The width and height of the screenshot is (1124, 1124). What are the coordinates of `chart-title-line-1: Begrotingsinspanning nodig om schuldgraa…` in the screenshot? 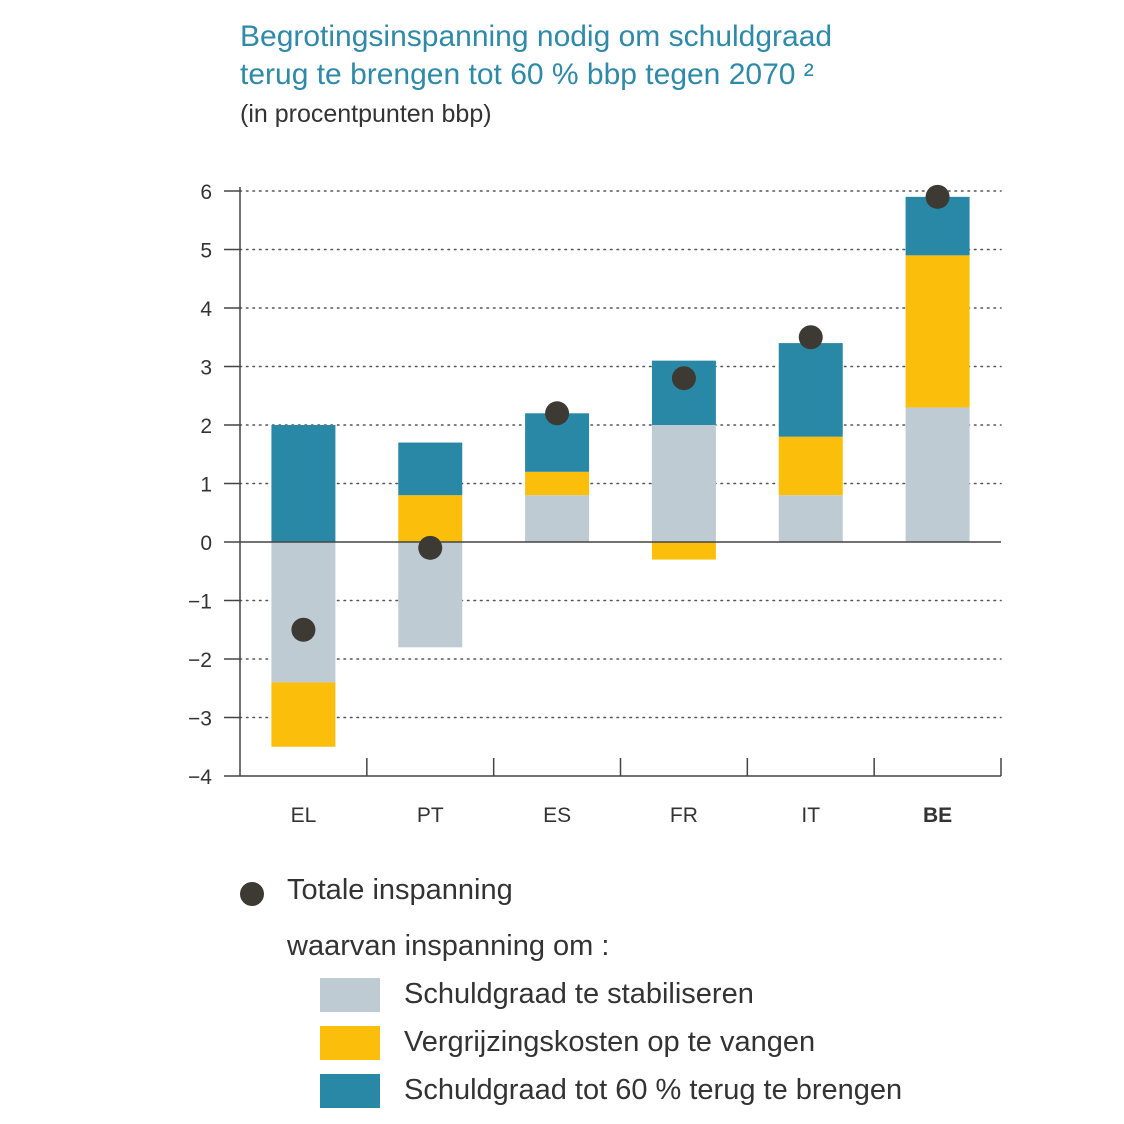 It's located at (536, 36).